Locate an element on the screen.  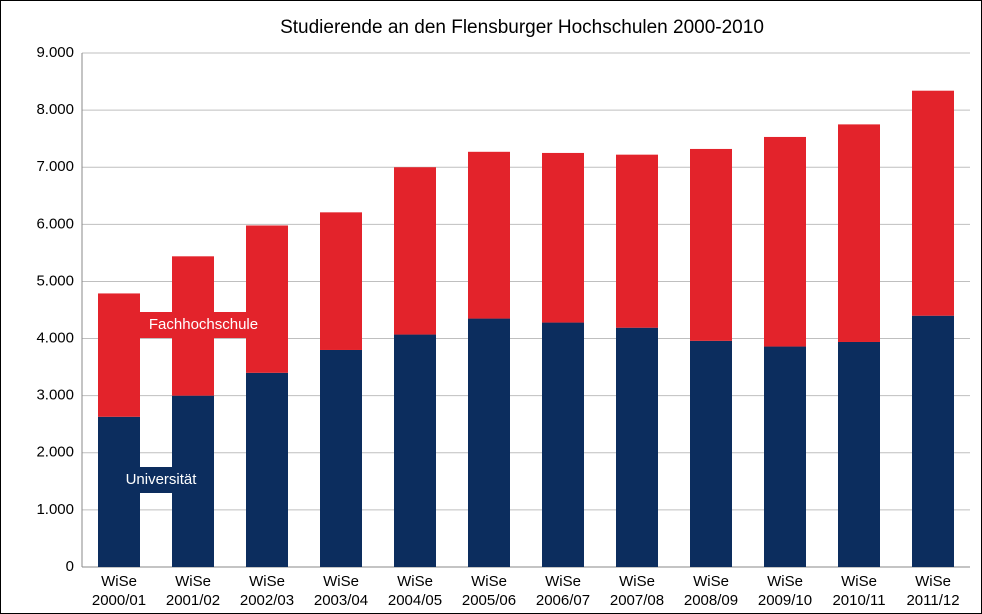
x-tick-label: 2005/06 is located at coordinates (489, 600).